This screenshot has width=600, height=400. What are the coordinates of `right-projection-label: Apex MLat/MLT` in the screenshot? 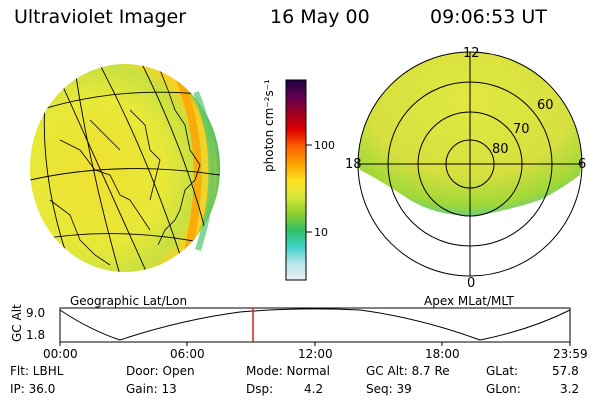 It's located at (469, 301).